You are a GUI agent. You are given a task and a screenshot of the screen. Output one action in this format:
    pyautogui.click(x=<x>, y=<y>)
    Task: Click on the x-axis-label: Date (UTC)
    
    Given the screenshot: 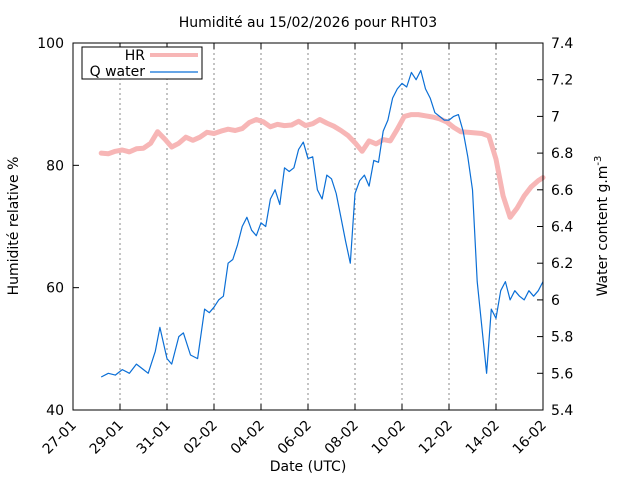 What is the action you would take?
    pyautogui.click(x=308, y=467)
    